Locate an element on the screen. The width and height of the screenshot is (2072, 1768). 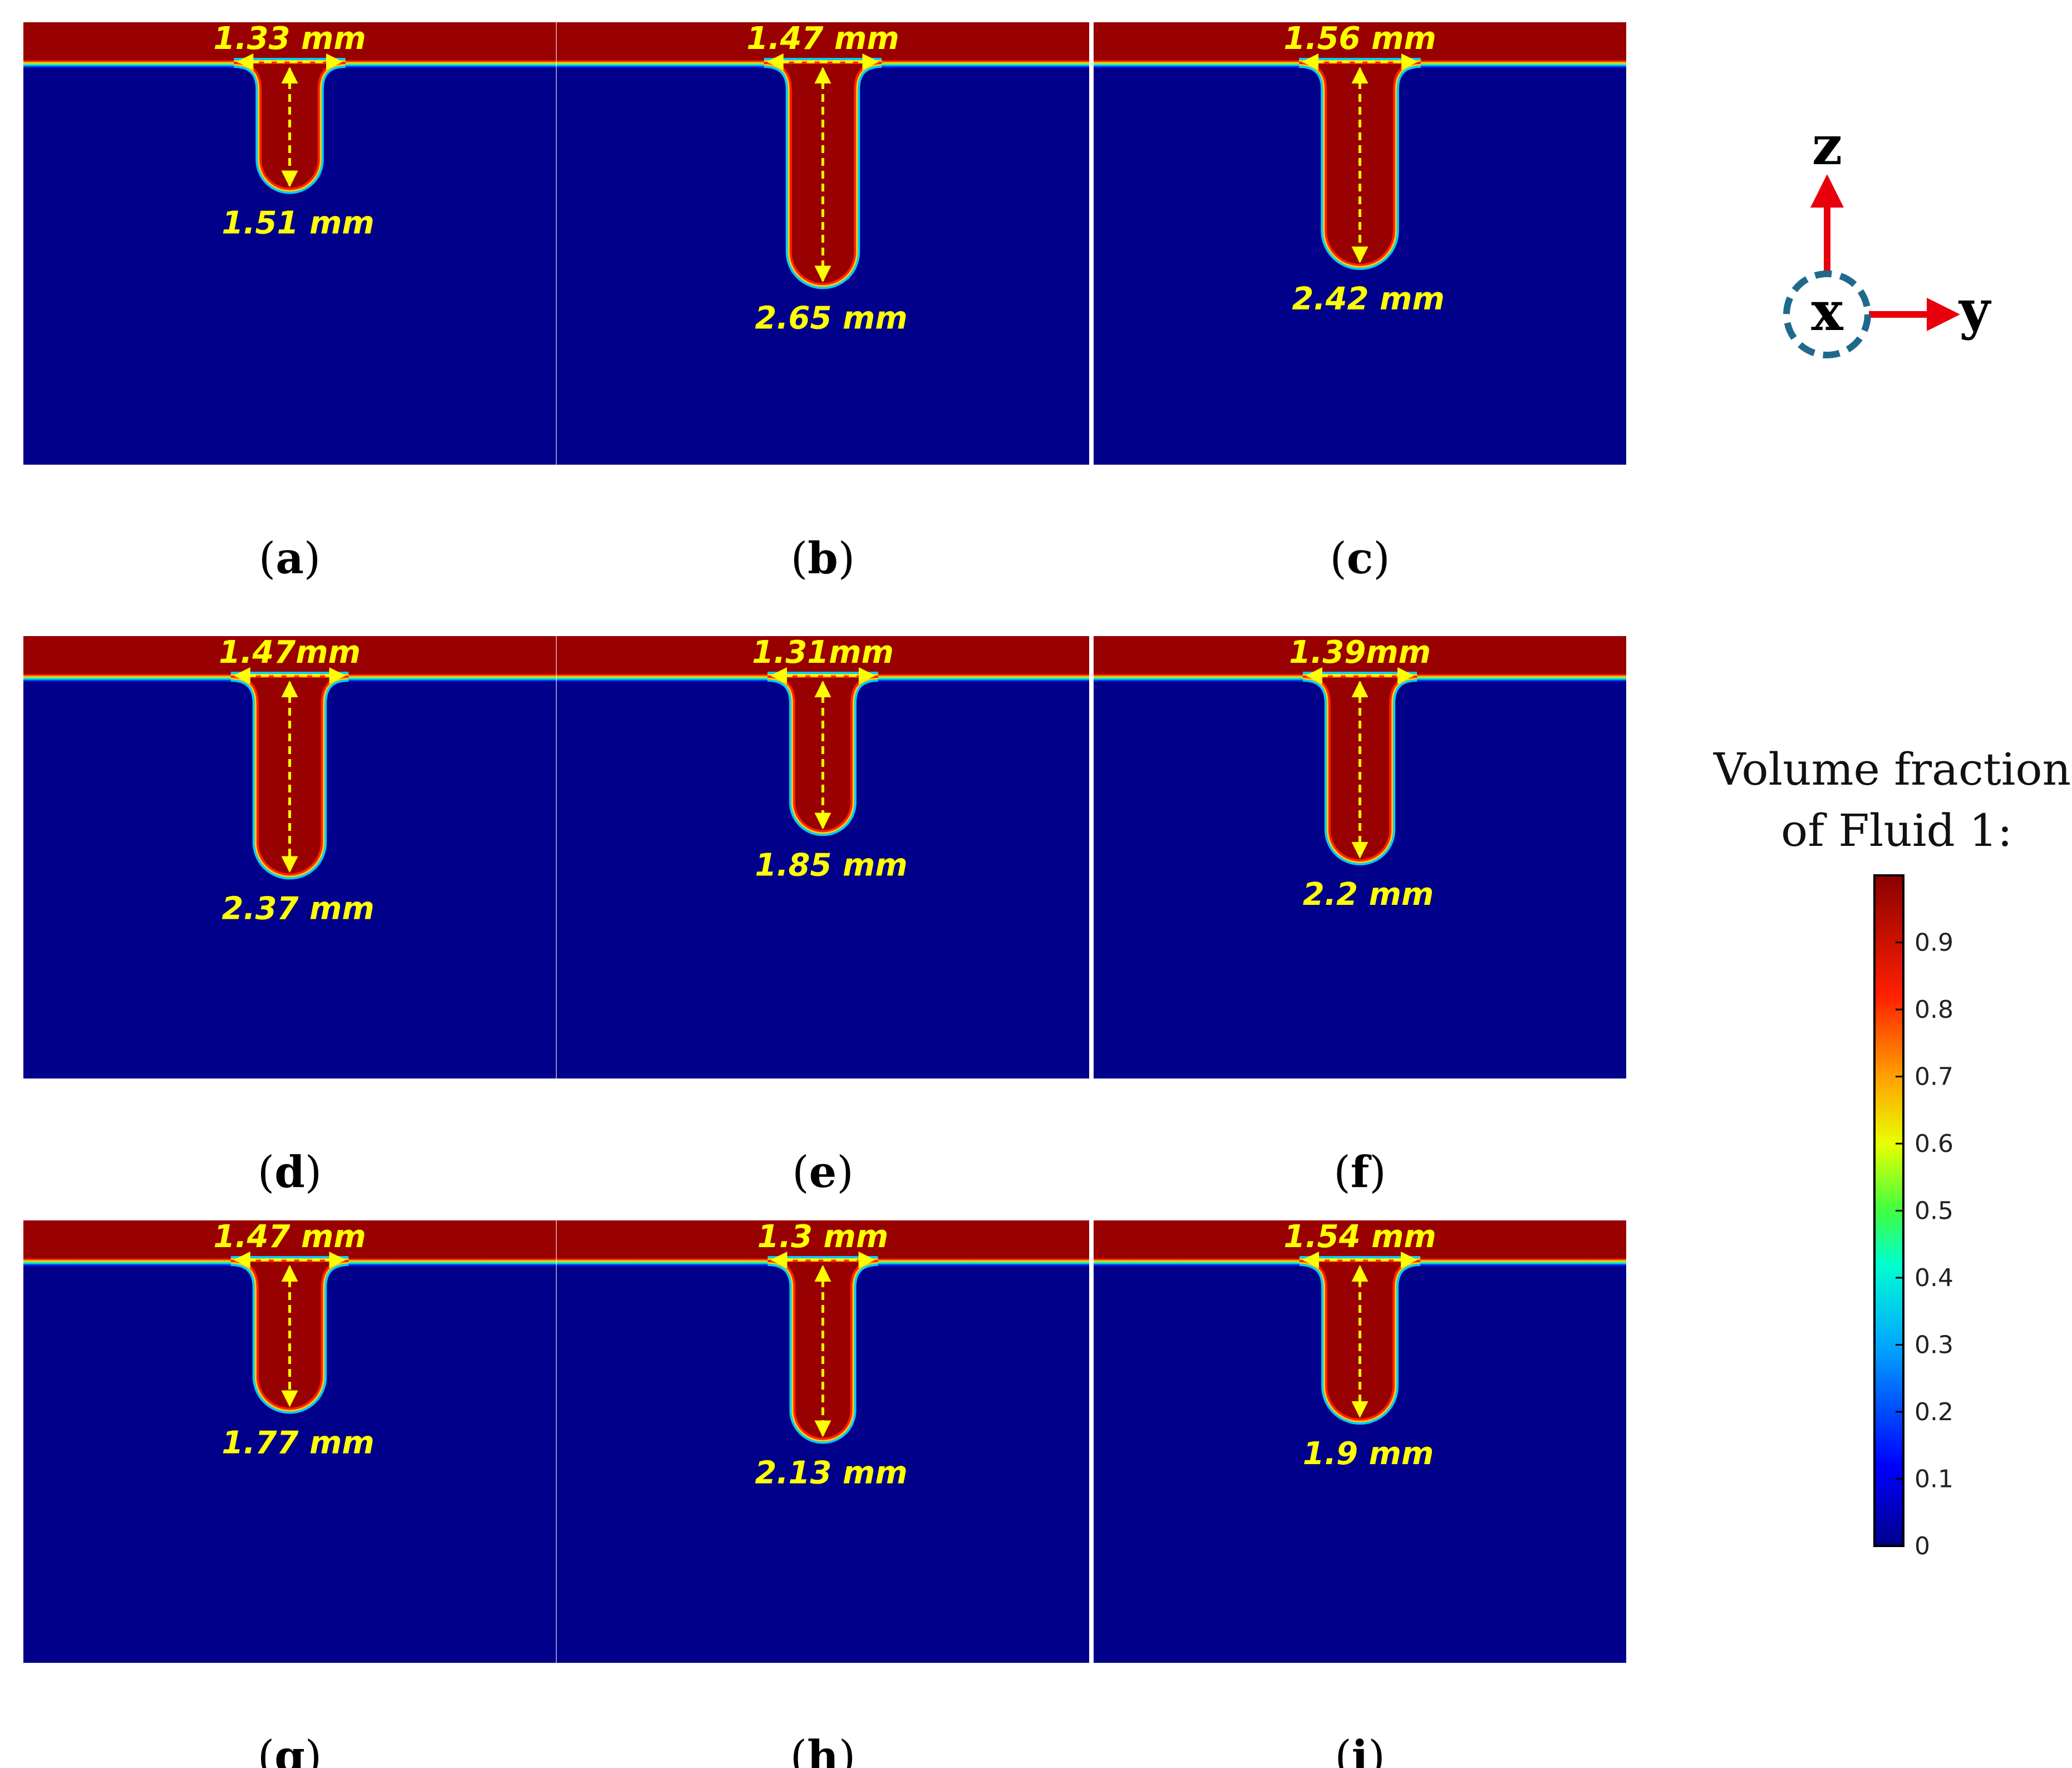
panel-h: 1.3 mm 2.13 mm (h) is located at coordinates (823, 1493).